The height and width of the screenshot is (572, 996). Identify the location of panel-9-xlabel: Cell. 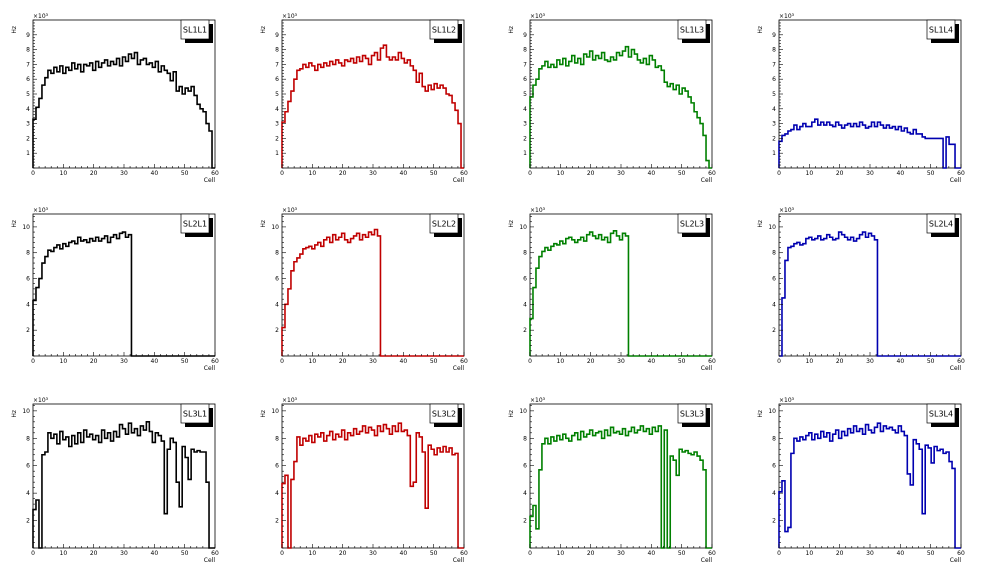
(459, 560).